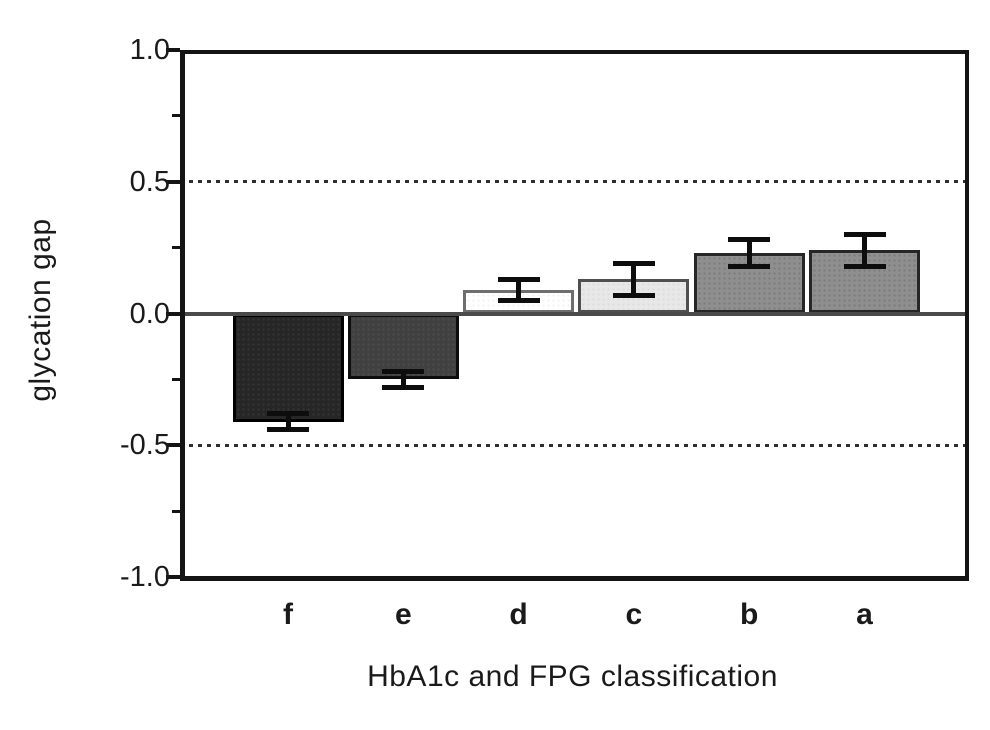 Image resolution: width=990 pixels, height=730 pixels. What do you see at coordinates (572, 445) in the screenshot?
I see `reference-line-dashed--0.5` at bounding box center [572, 445].